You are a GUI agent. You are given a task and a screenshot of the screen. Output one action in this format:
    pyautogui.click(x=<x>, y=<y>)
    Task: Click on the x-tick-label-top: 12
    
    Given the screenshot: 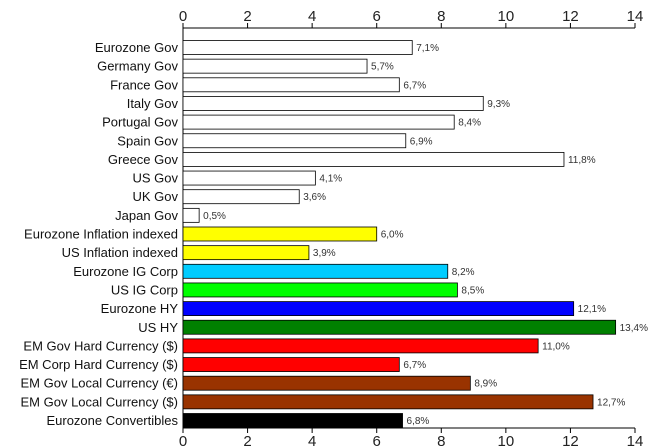 What is the action you would take?
    pyautogui.click(x=570, y=16)
    